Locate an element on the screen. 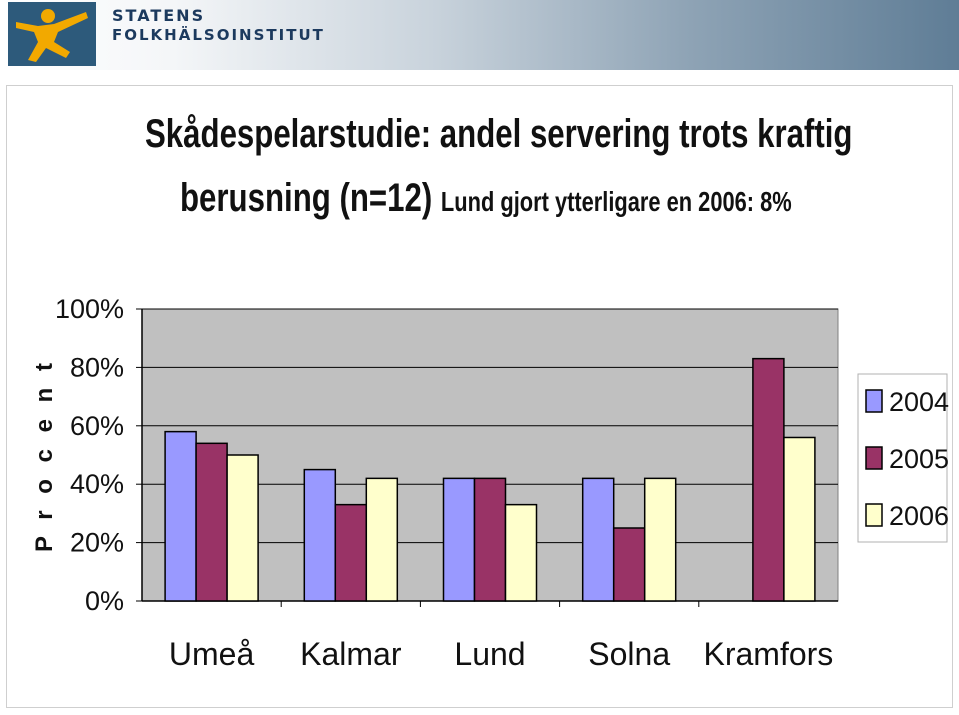 The height and width of the screenshot is (715, 959). legend-label-2006: 2006 is located at coordinates (919, 516).